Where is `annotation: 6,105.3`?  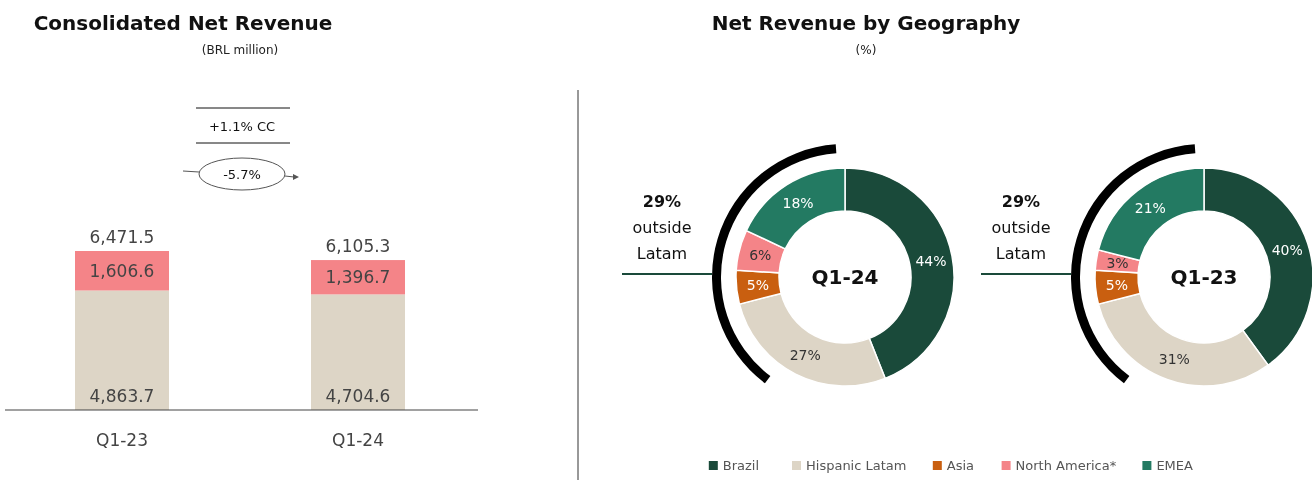 annotation: 6,105.3 is located at coordinates (358, 245).